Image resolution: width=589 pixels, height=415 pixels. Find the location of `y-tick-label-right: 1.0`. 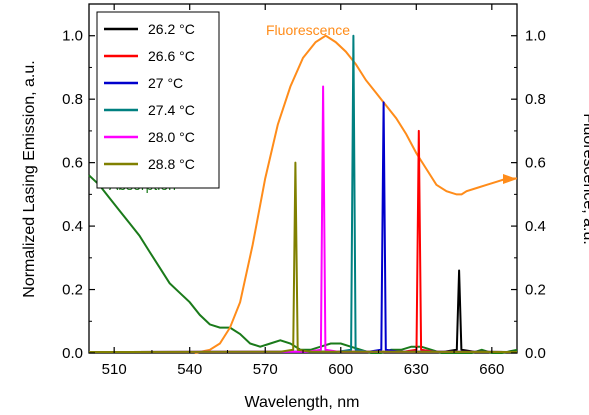

y-tick-label-right: 1.0 is located at coordinates (535, 36).